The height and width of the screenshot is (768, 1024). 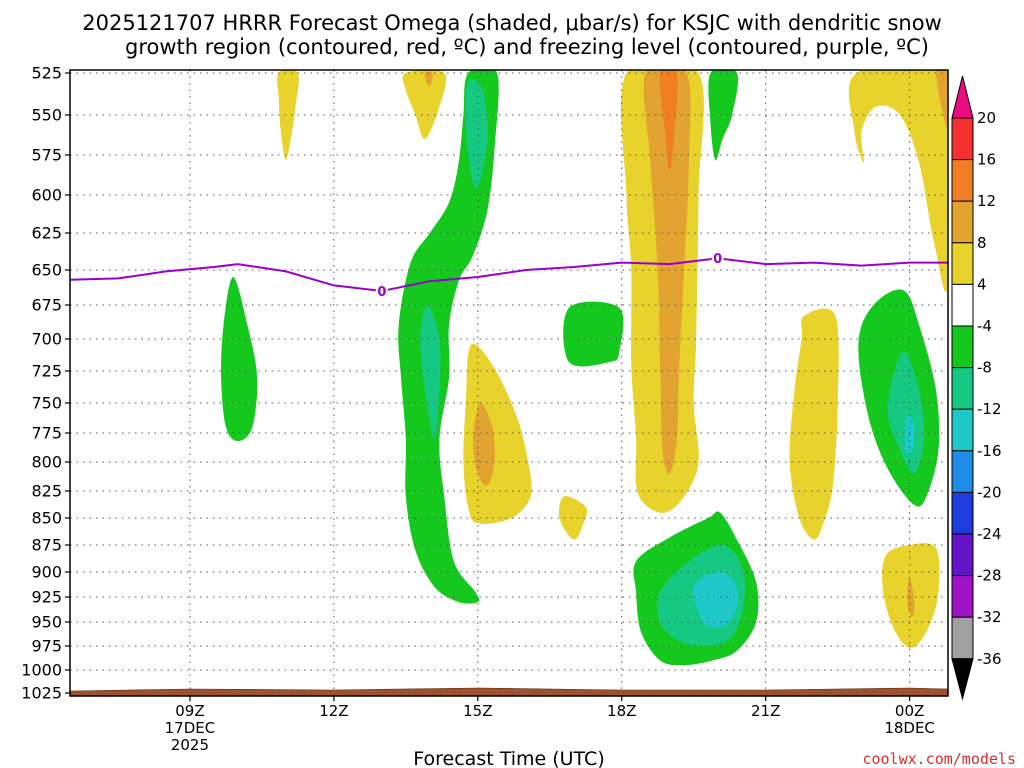 I want to click on y-tick-label: 825, so click(x=46, y=491).